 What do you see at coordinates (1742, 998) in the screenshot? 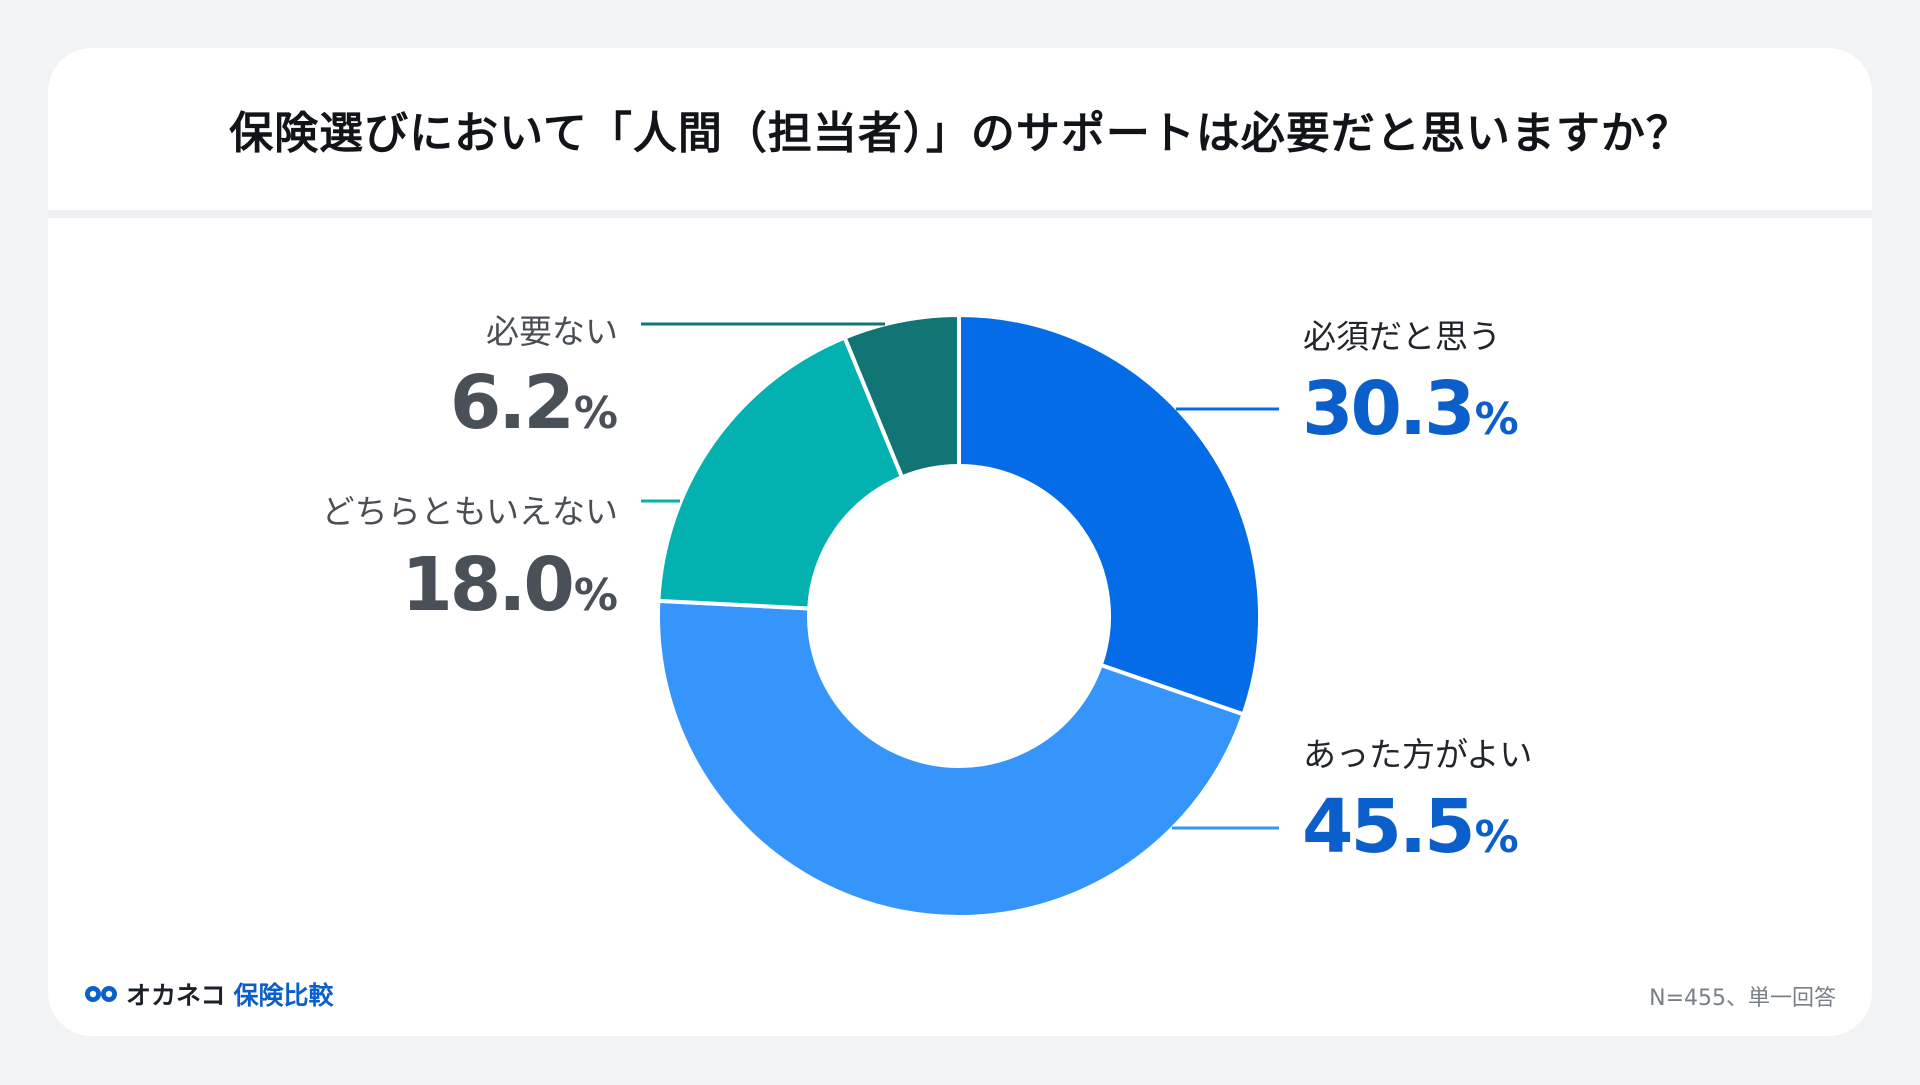
I see `sample-note: N=455、単一回答` at bounding box center [1742, 998].